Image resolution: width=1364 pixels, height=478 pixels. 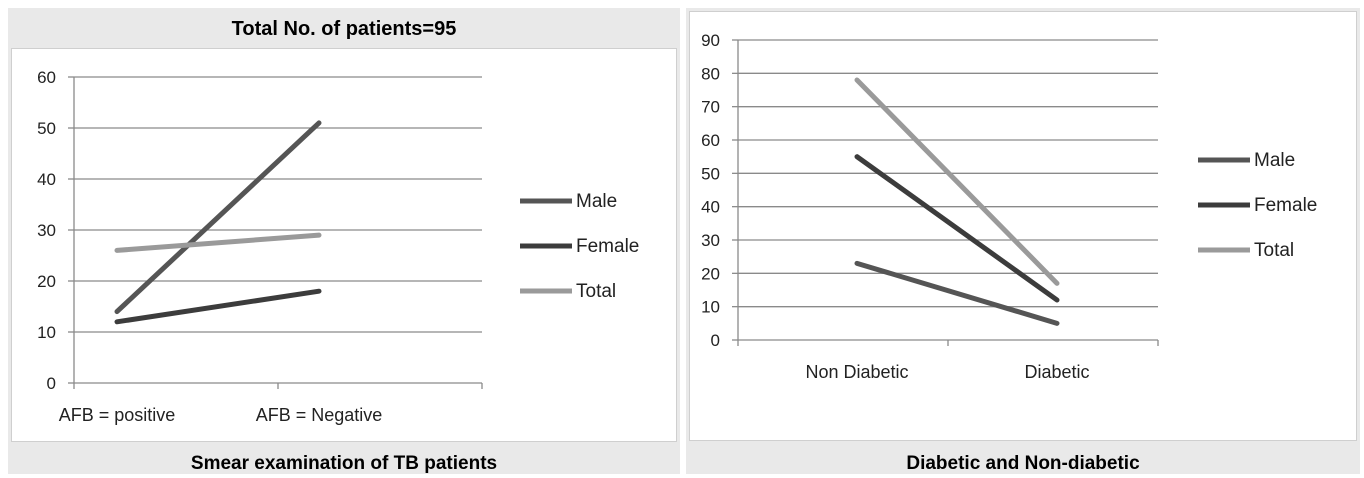 What do you see at coordinates (710, 107) in the screenshot?
I see `y-tick-label: 70` at bounding box center [710, 107].